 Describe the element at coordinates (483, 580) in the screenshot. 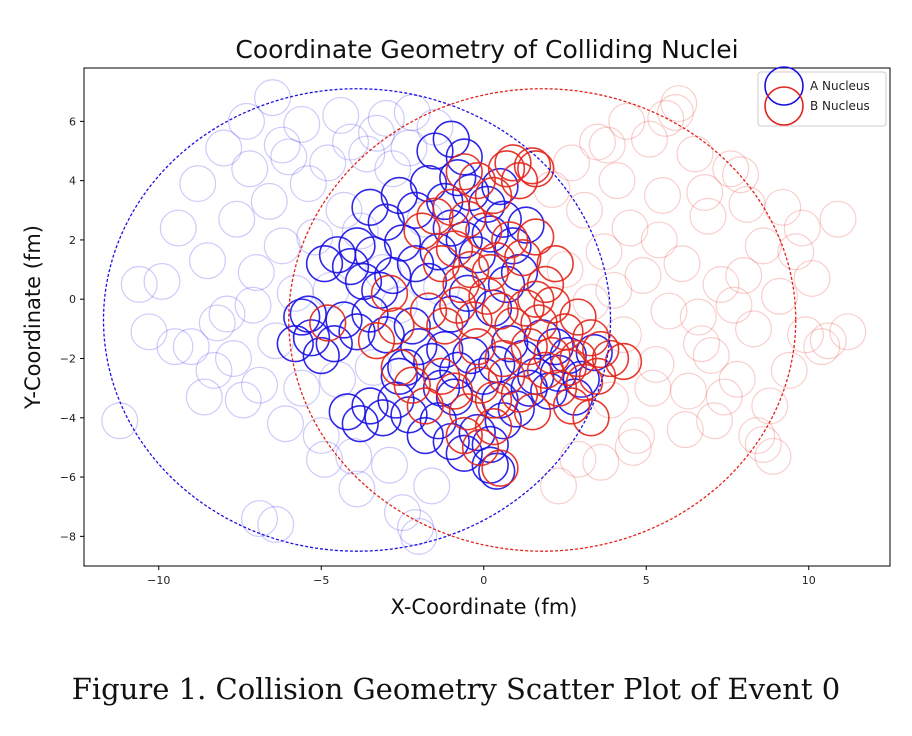

I see `x-tick-label: 0` at that location.